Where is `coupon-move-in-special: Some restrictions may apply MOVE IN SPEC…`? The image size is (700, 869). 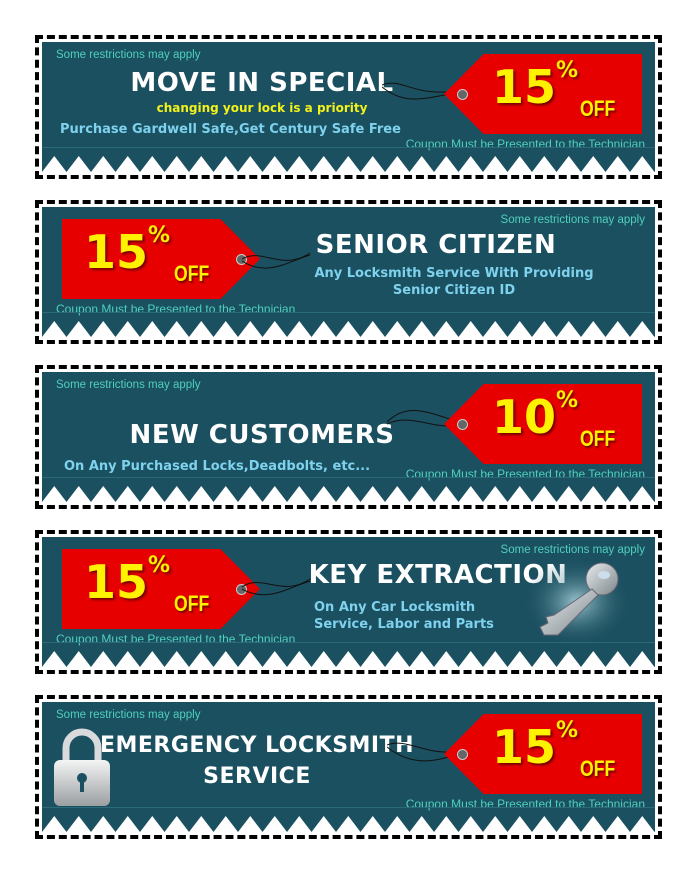 coupon-move-in-special: Some restrictions may apply MOVE IN SPEC… is located at coordinates (348, 107).